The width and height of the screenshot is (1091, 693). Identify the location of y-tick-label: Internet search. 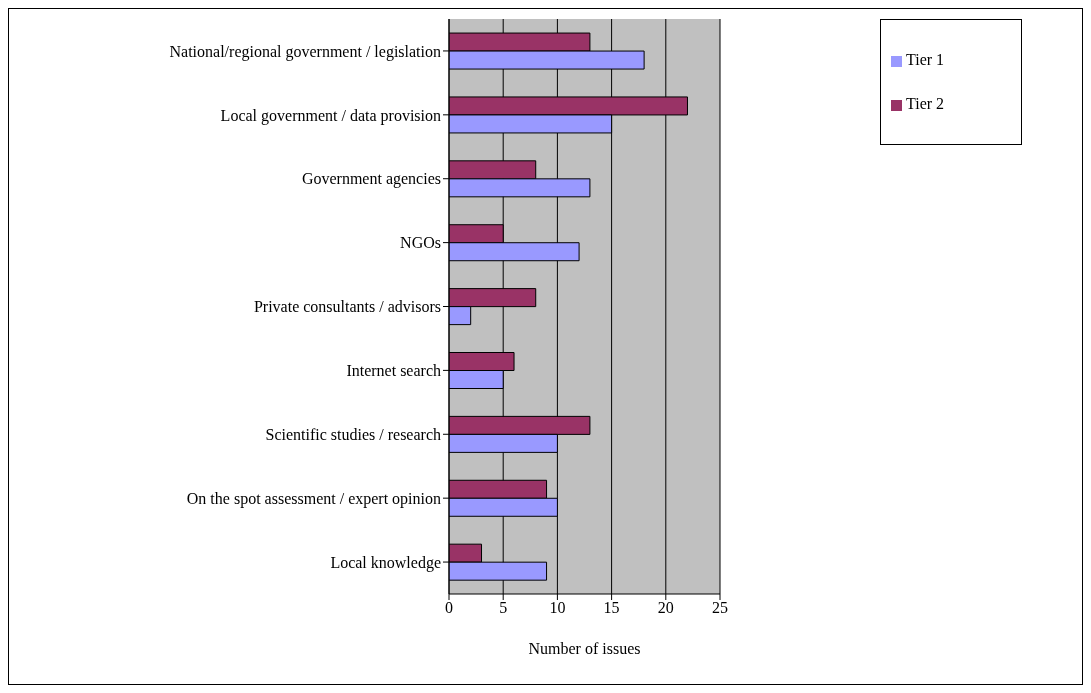
(393, 371).